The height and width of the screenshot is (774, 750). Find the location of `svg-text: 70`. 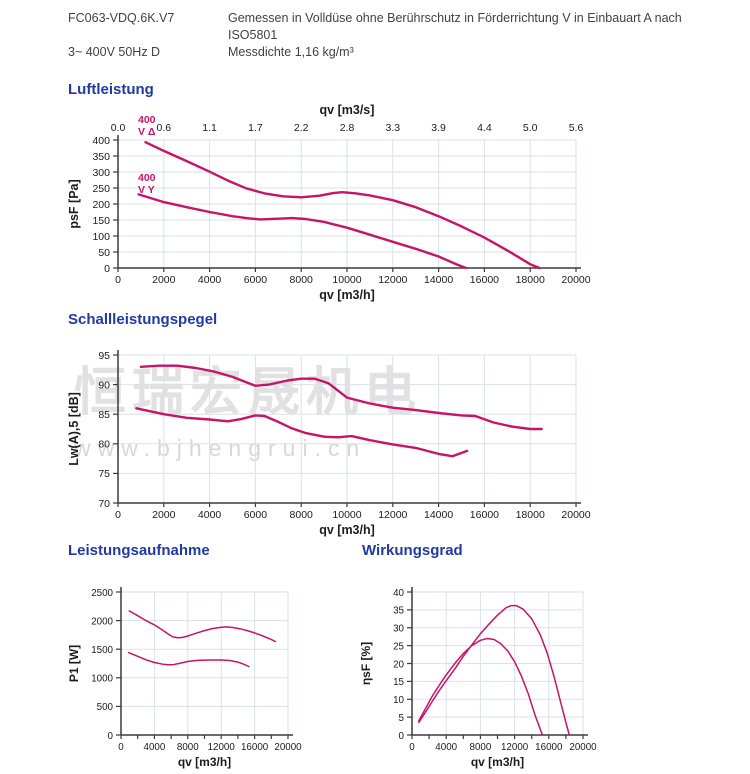

svg-text: 70 is located at coordinates (104, 504).